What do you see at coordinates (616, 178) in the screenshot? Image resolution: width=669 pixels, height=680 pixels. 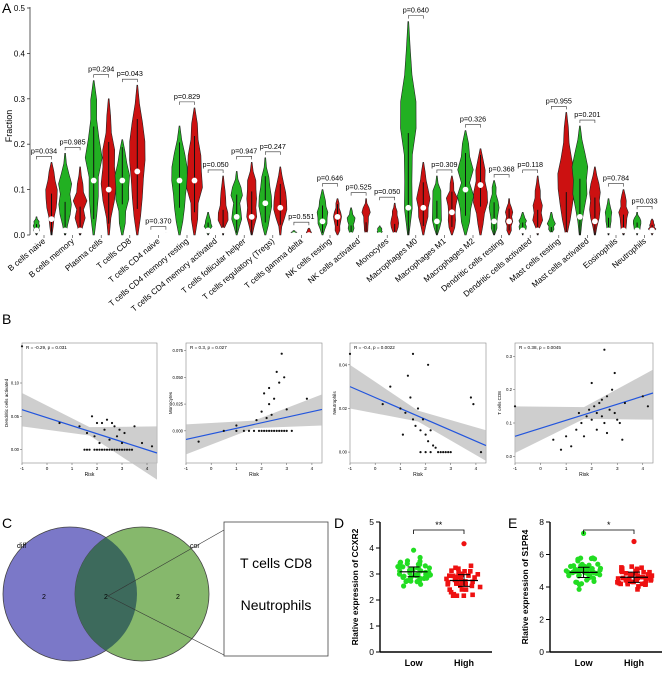 I see `p-value-label: p=0.784` at bounding box center [616, 178].